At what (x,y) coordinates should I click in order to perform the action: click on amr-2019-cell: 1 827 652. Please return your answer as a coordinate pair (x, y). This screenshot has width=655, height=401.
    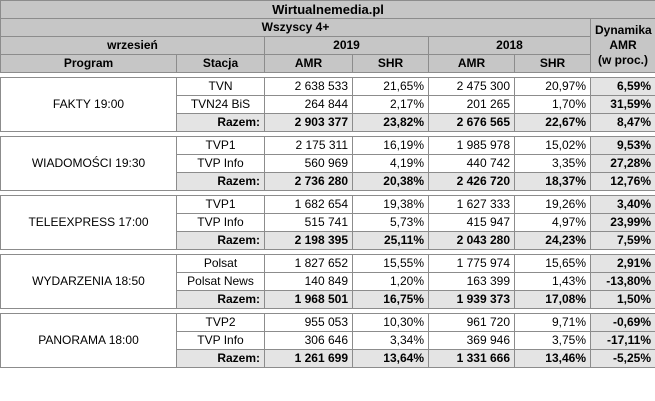
    Looking at the image, I should click on (308, 263).